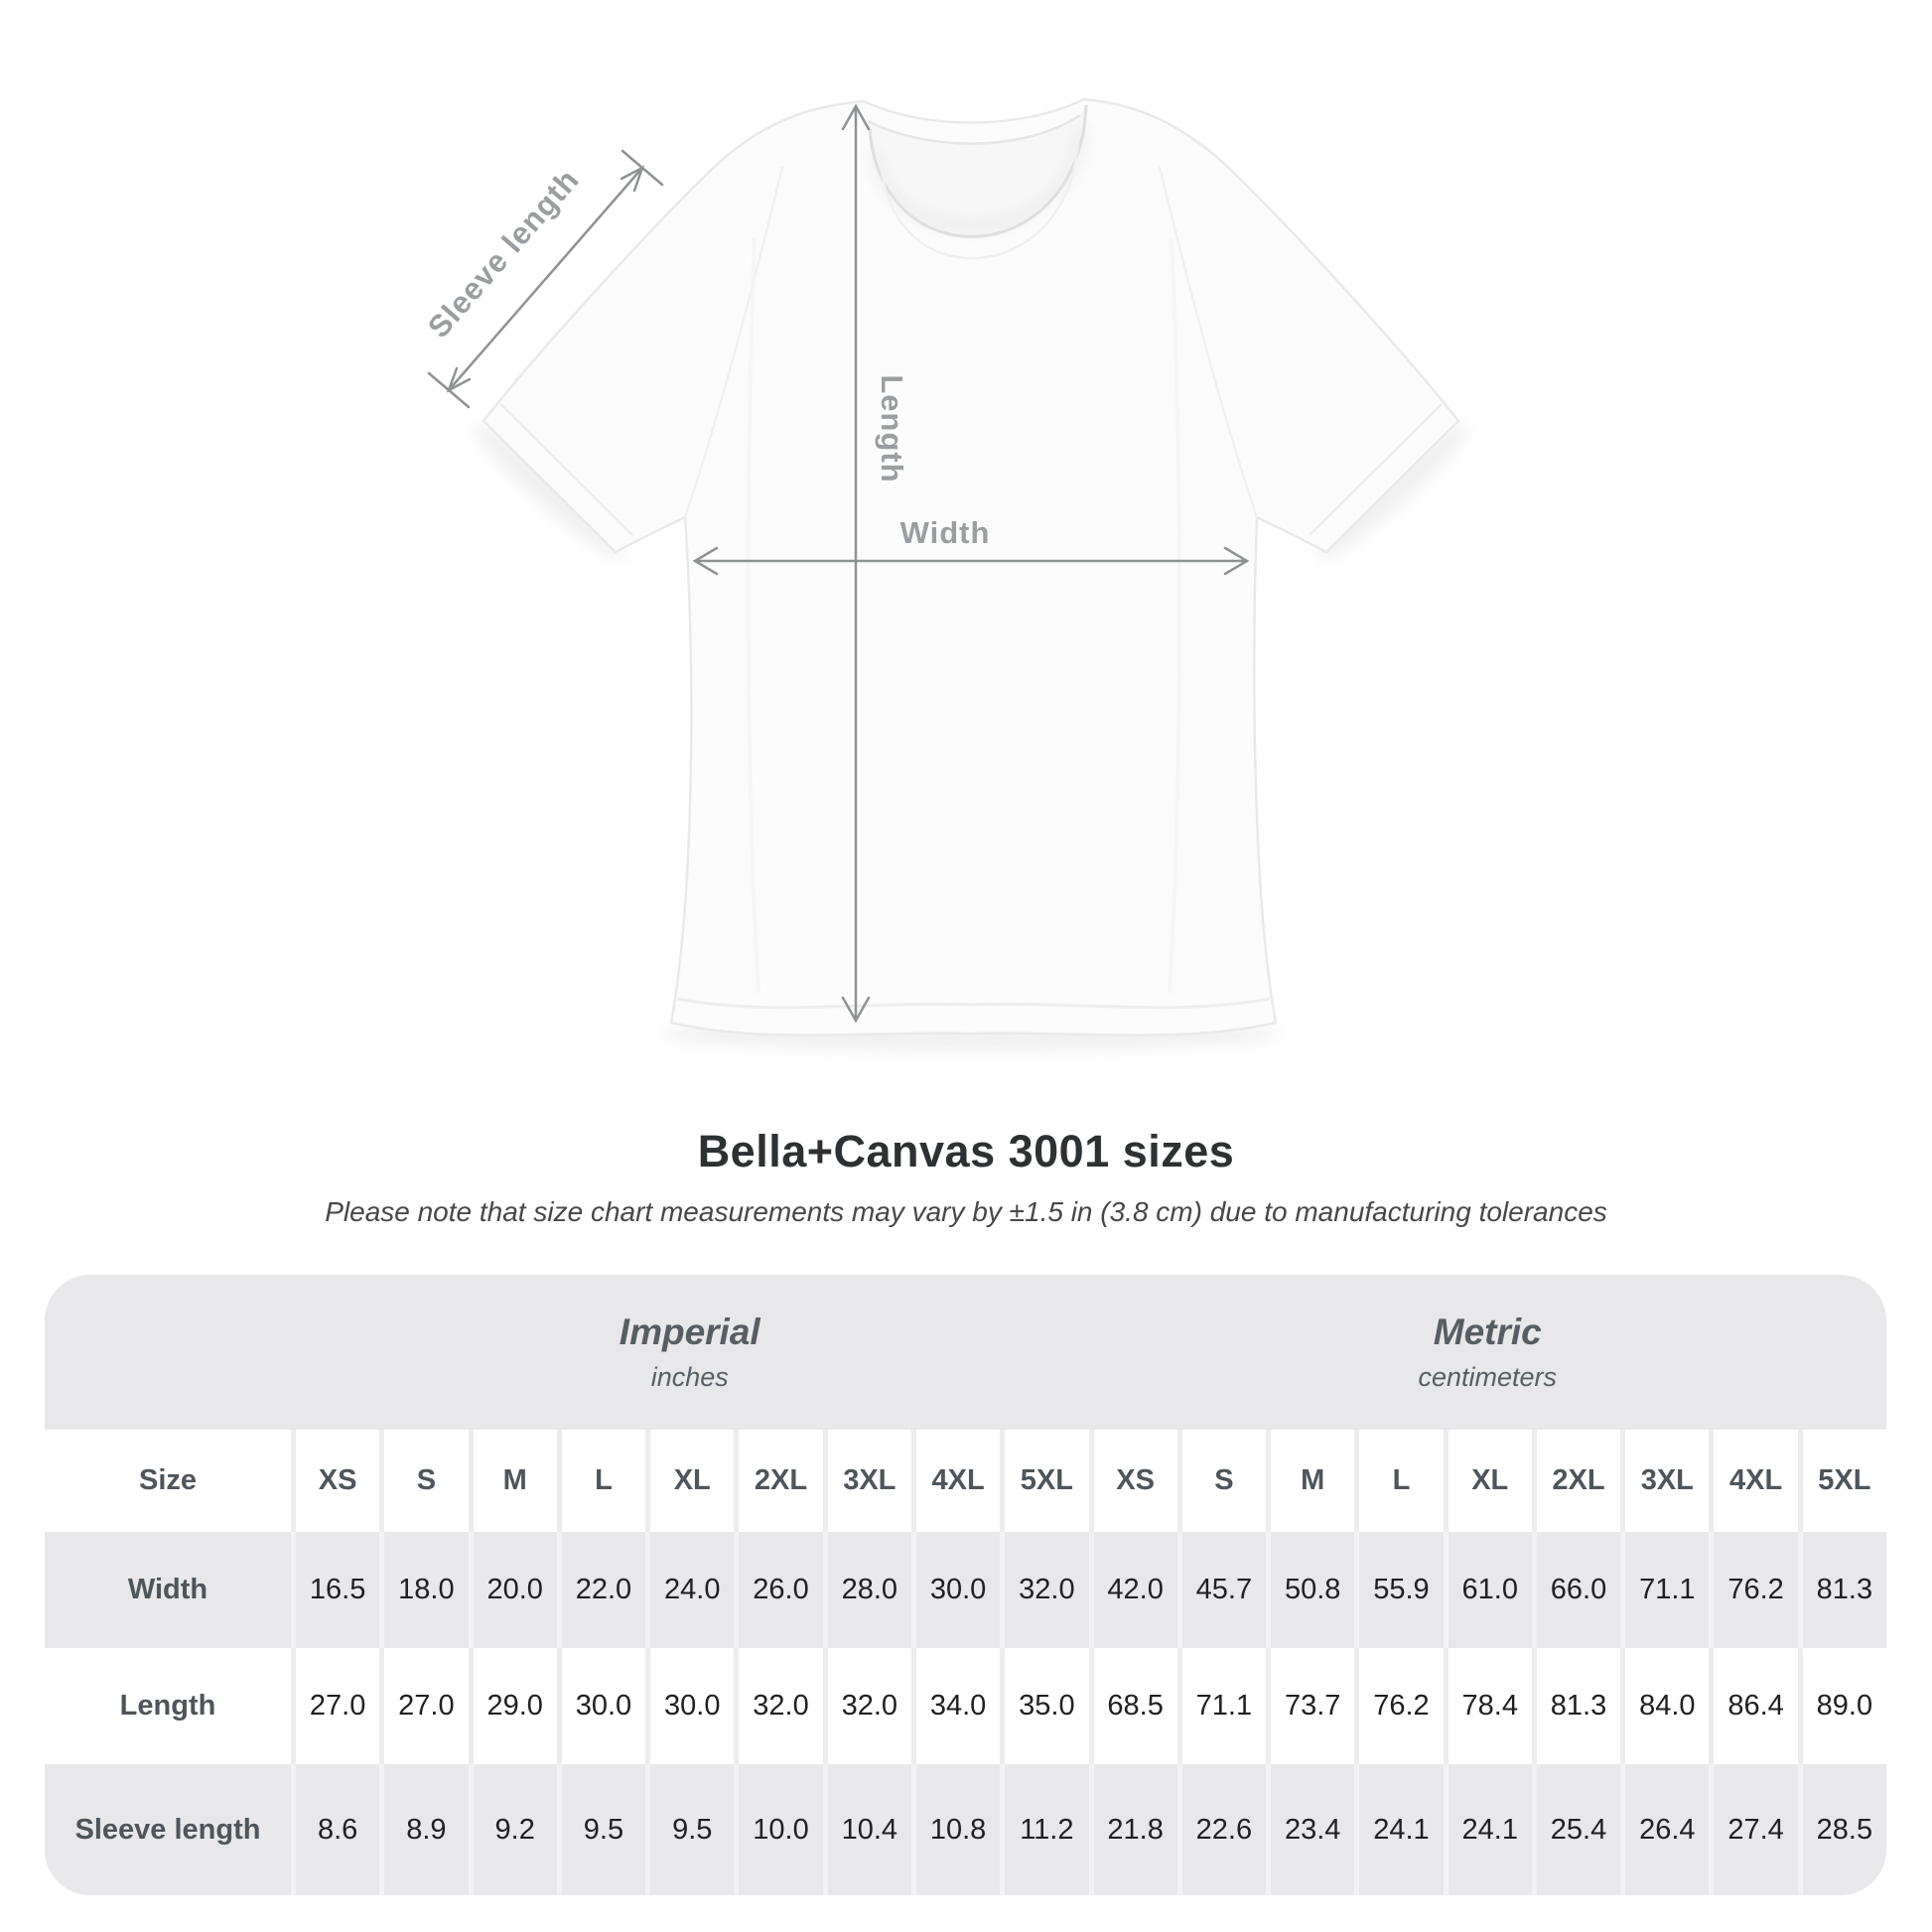 This screenshot has height=1932, width=1932. Describe the element at coordinates (424, 1830) in the screenshot. I see `imperial-value-cell: 8.9` at that location.